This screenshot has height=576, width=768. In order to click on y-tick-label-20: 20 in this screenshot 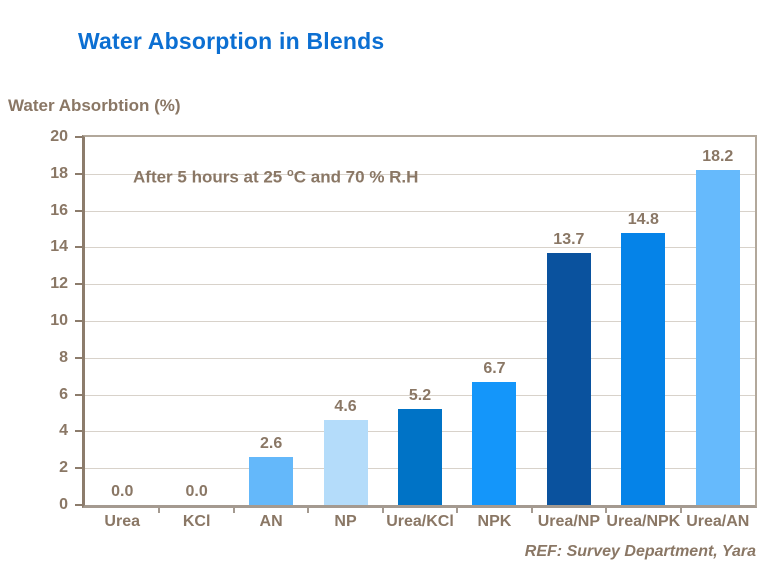, I will do `click(59, 136)`.